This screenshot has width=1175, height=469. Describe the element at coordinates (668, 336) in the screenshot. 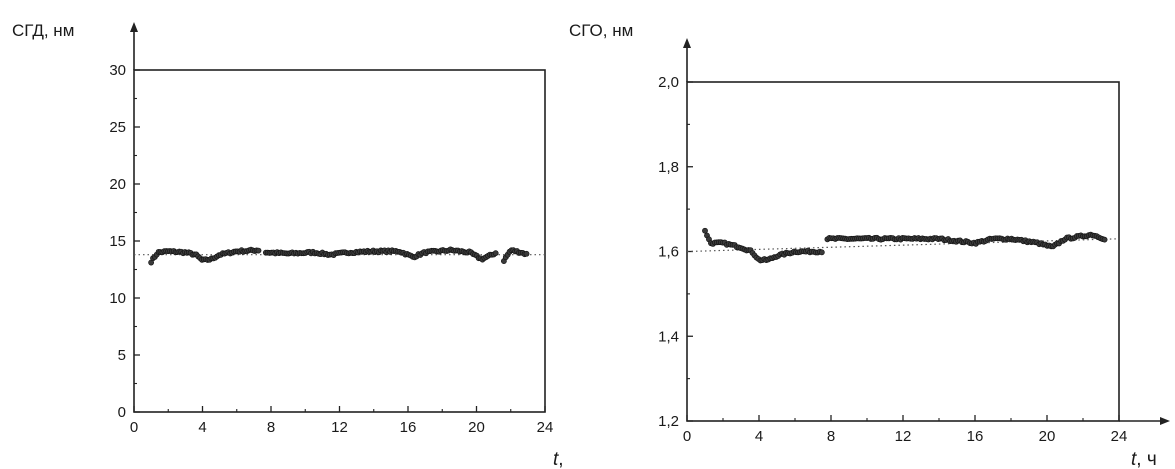

I see `y-tick-label-right: 1,4` at that location.